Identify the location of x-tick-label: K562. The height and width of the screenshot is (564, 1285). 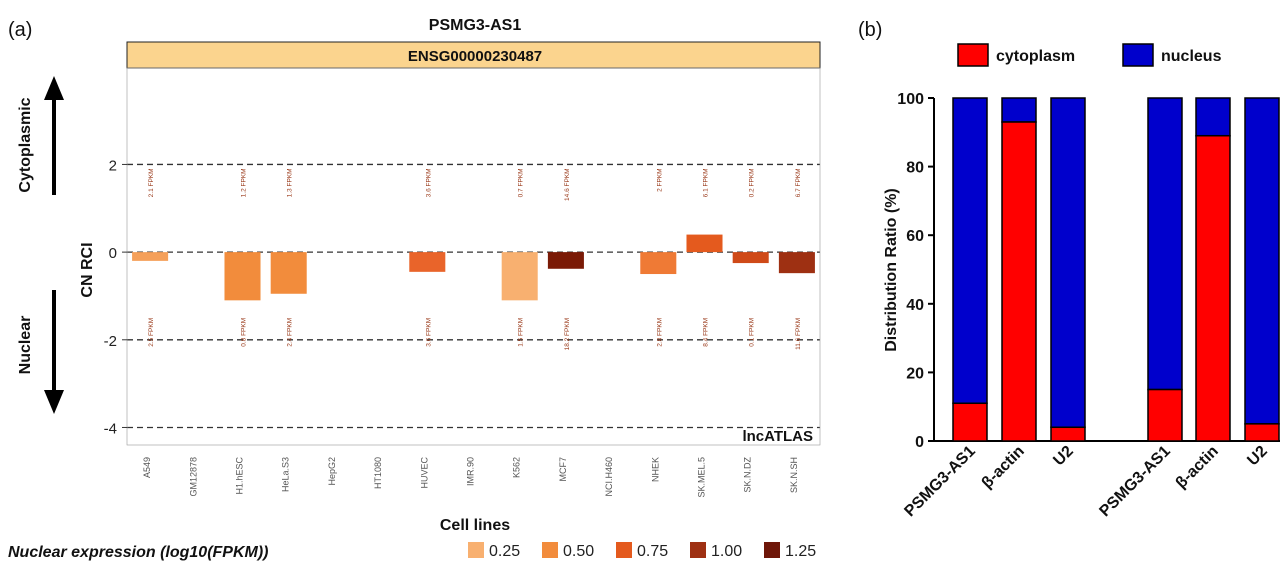
(517, 467).